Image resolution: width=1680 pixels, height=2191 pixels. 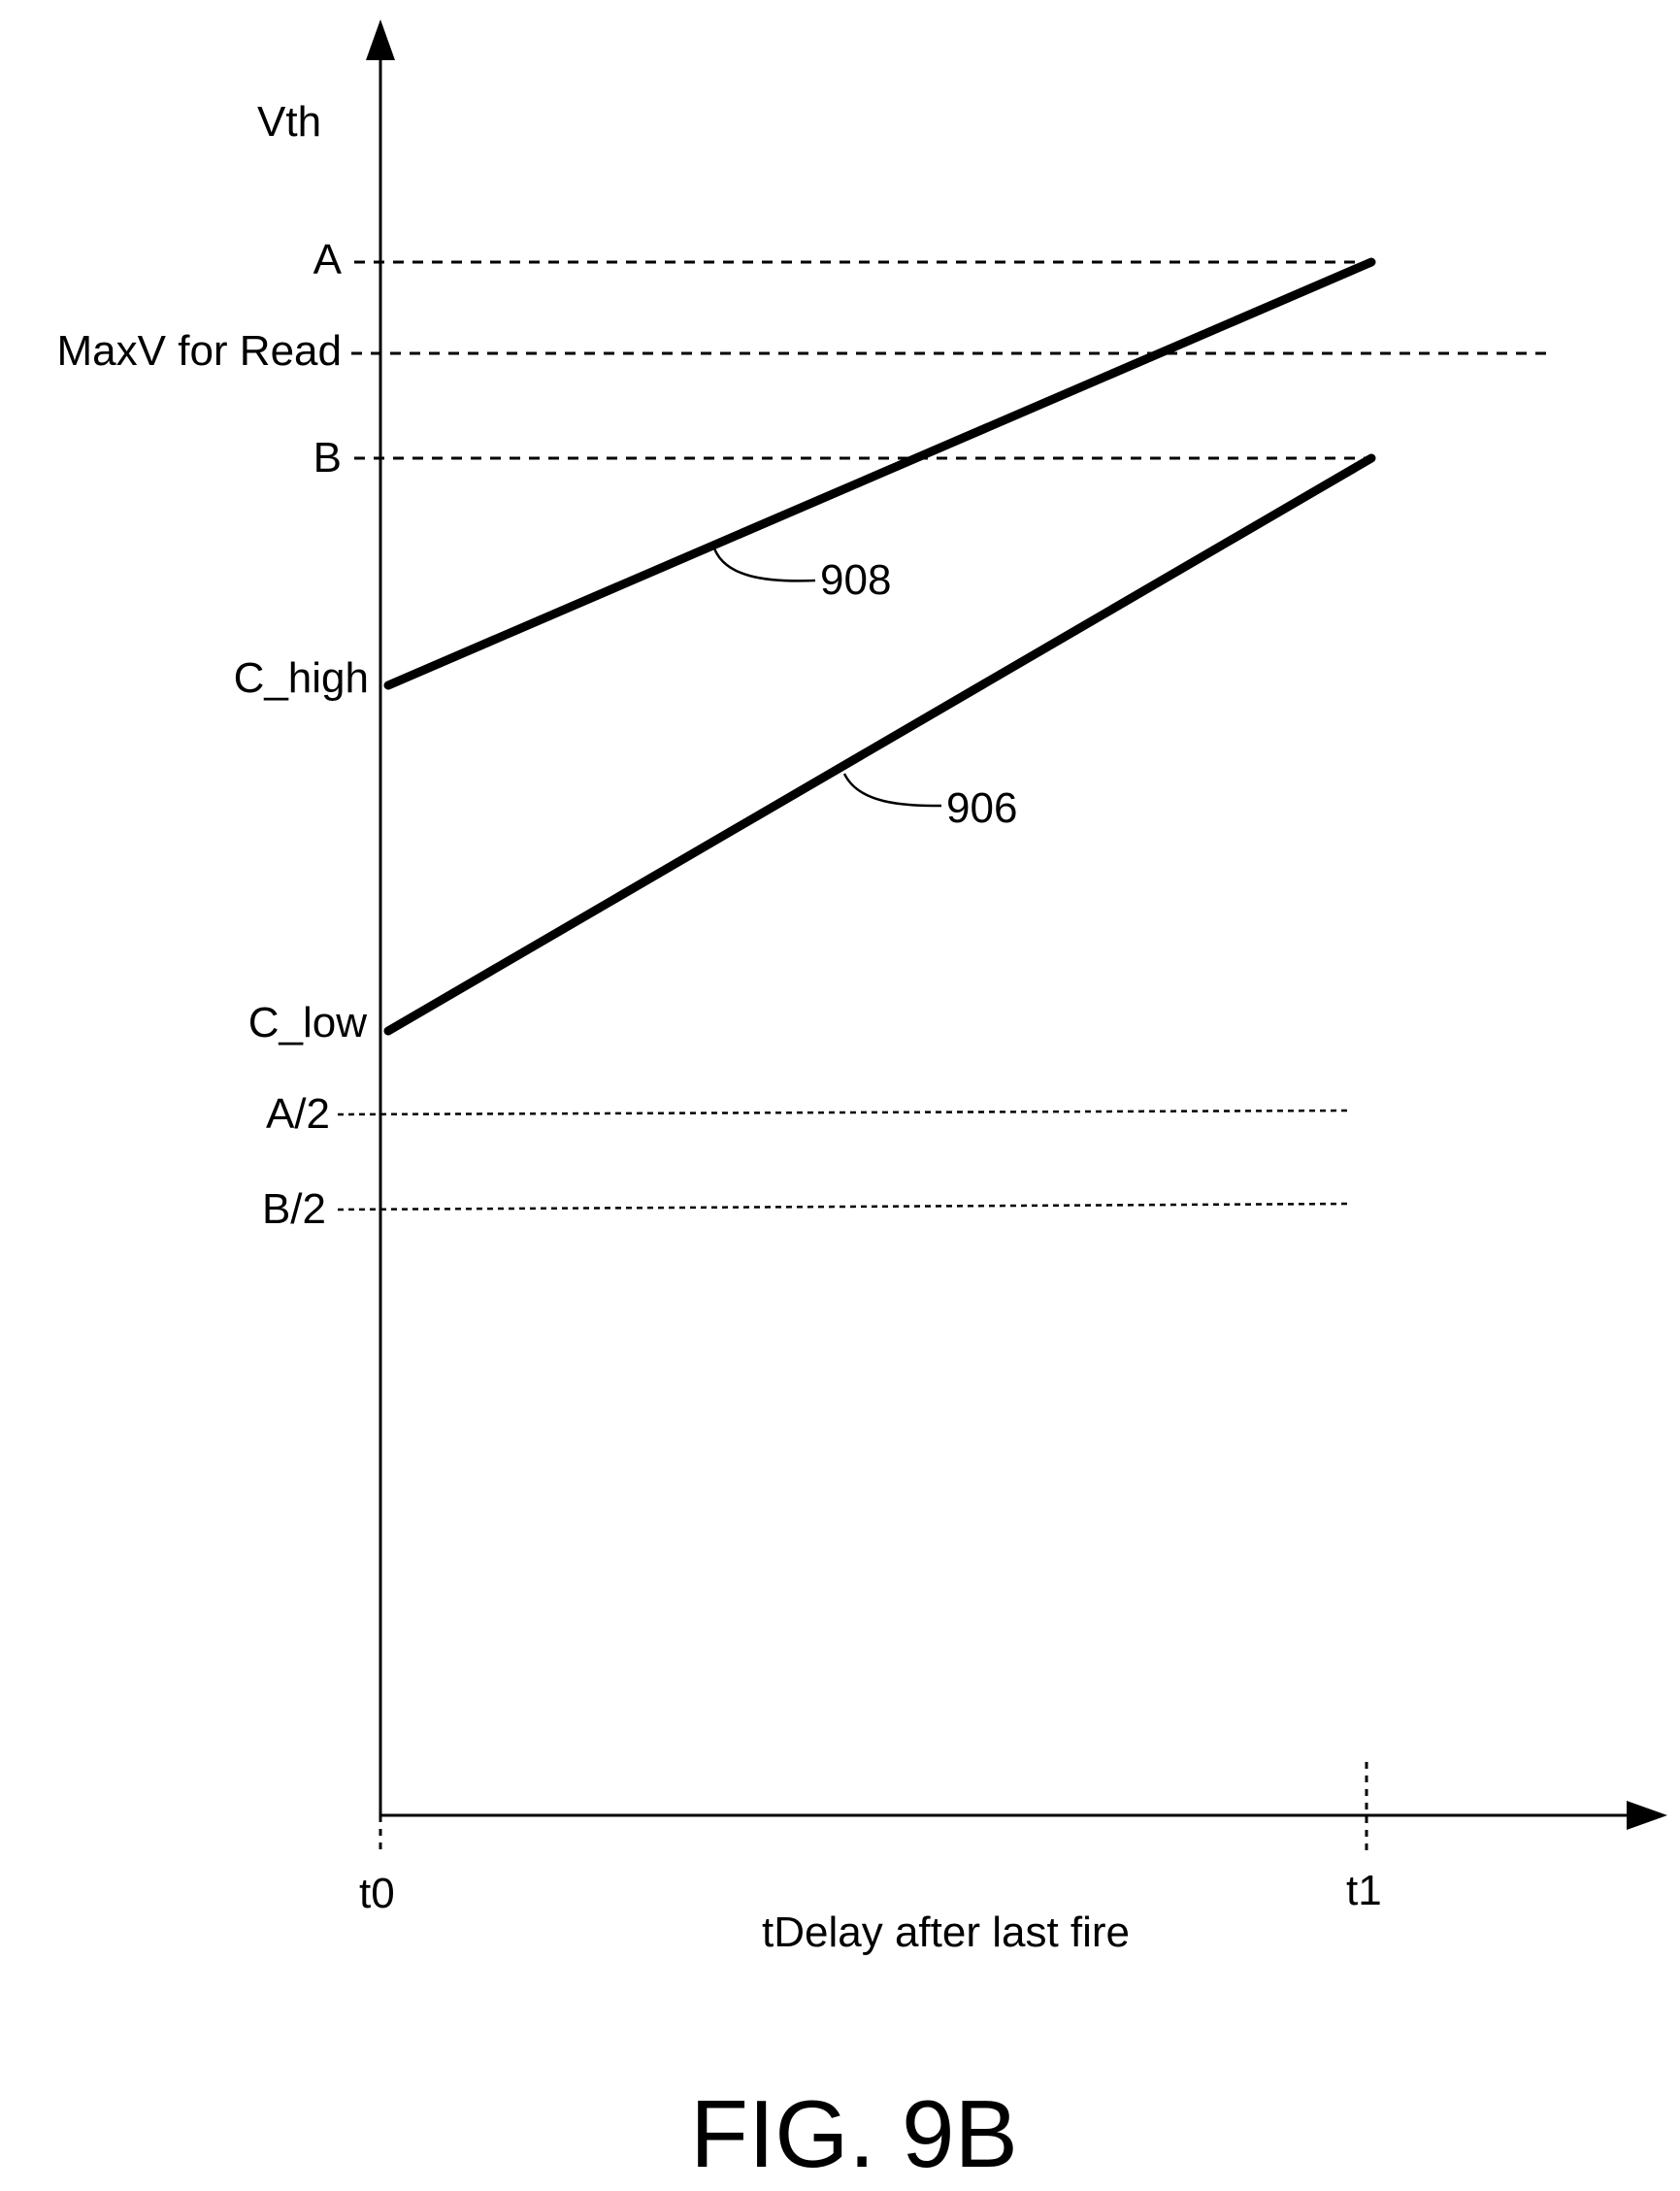 I want to click on ref-numeral-906: 906, so click(x=981, y=808).